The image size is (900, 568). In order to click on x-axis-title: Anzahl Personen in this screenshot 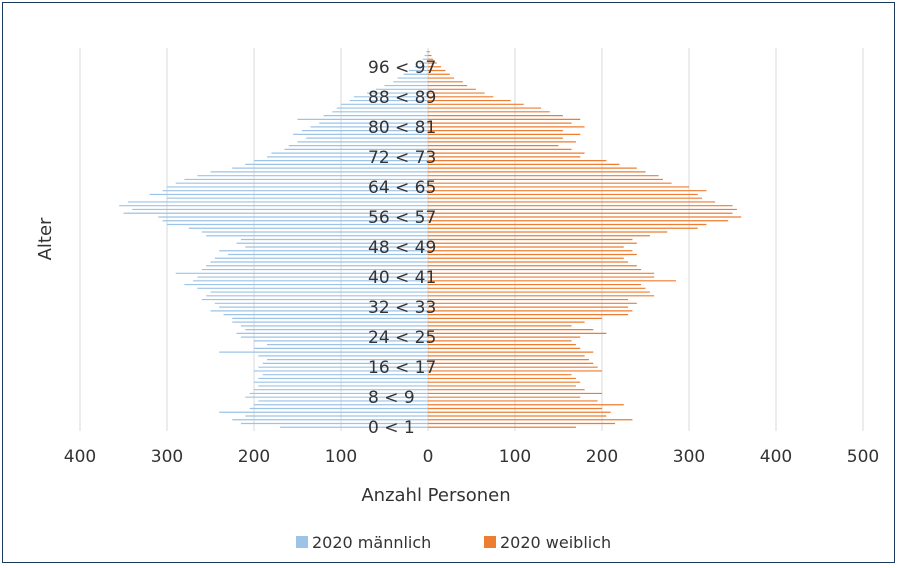, I will do `click(435, 495)`.